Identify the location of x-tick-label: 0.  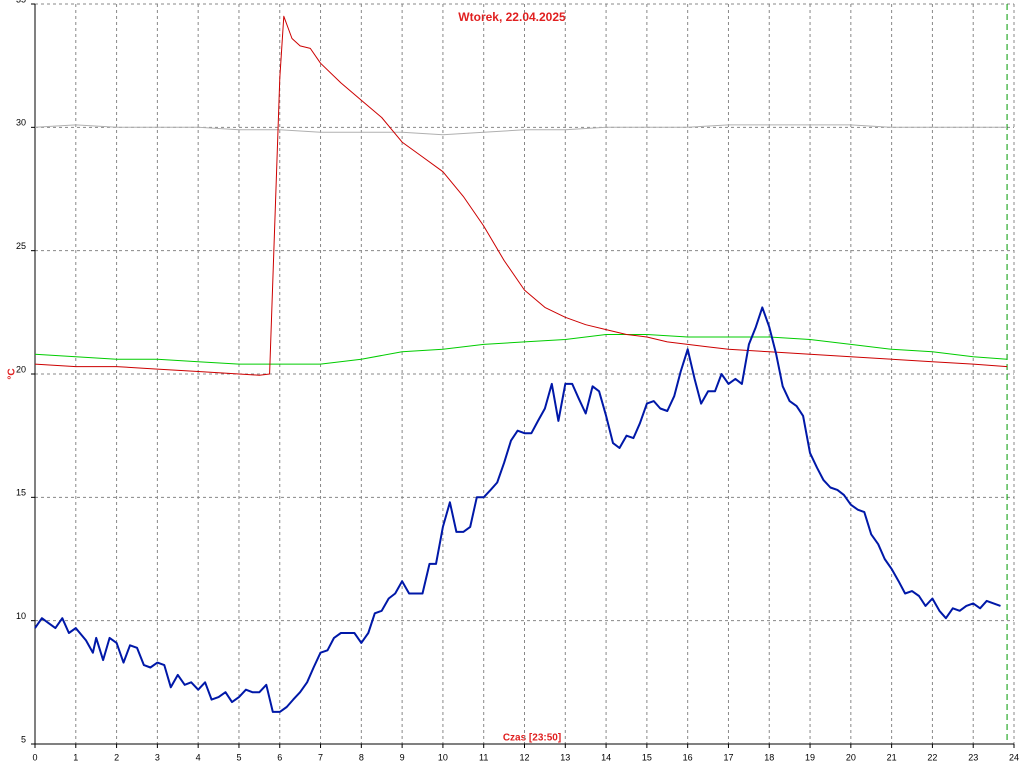
(34, 757).